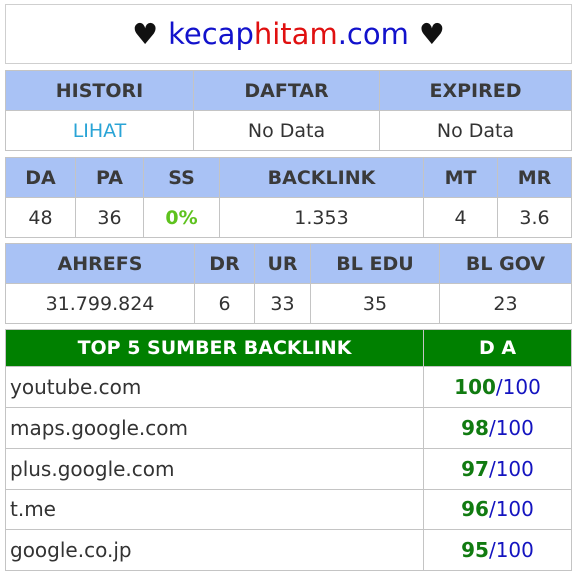 The height and width of the screenshot is (576, 577). I want to click on source-da-value: 100, so click(475, 387).